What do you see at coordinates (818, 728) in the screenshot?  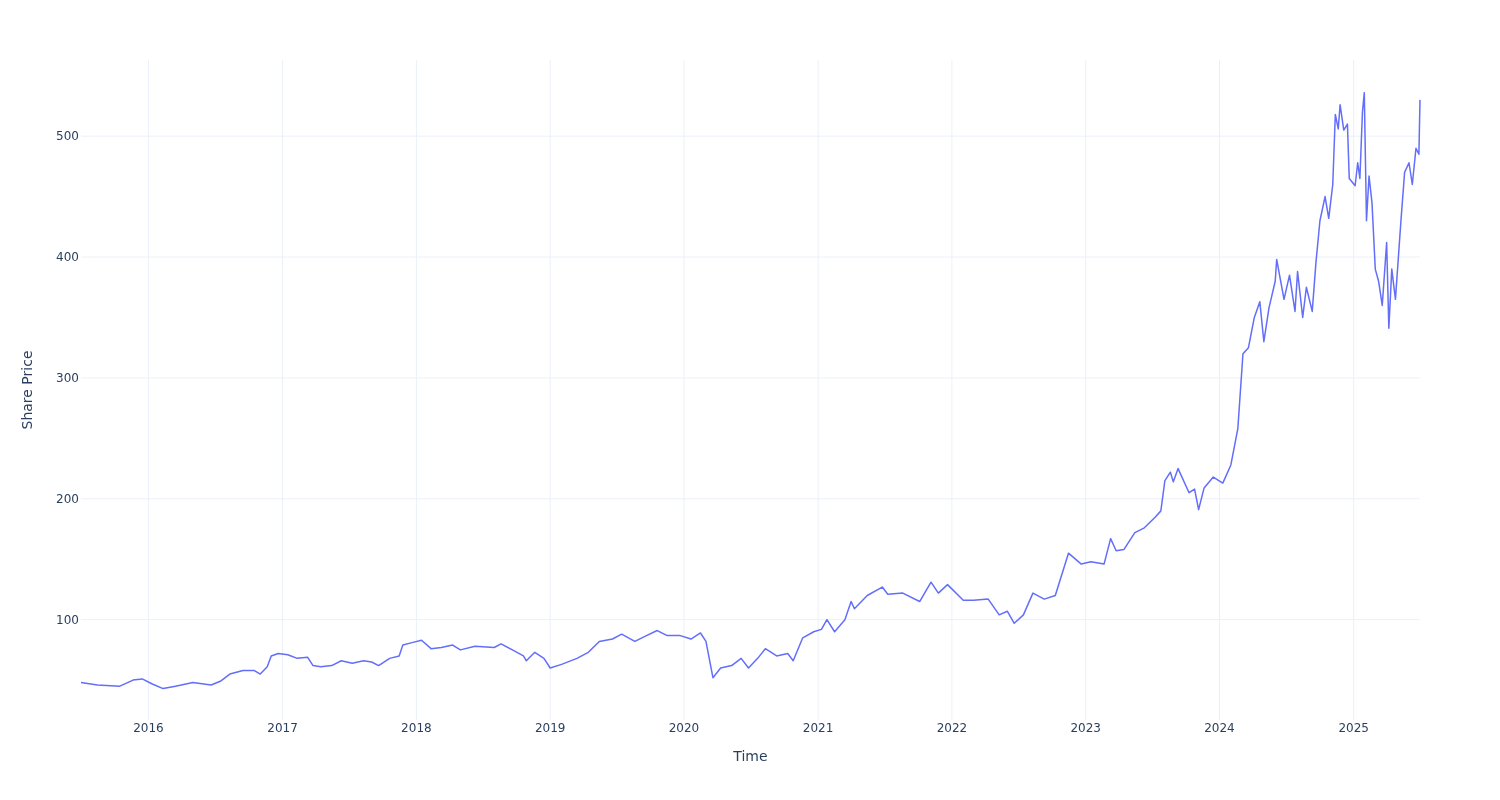 I see `x-tick-label: 2021` at bounding box center [818, 728].